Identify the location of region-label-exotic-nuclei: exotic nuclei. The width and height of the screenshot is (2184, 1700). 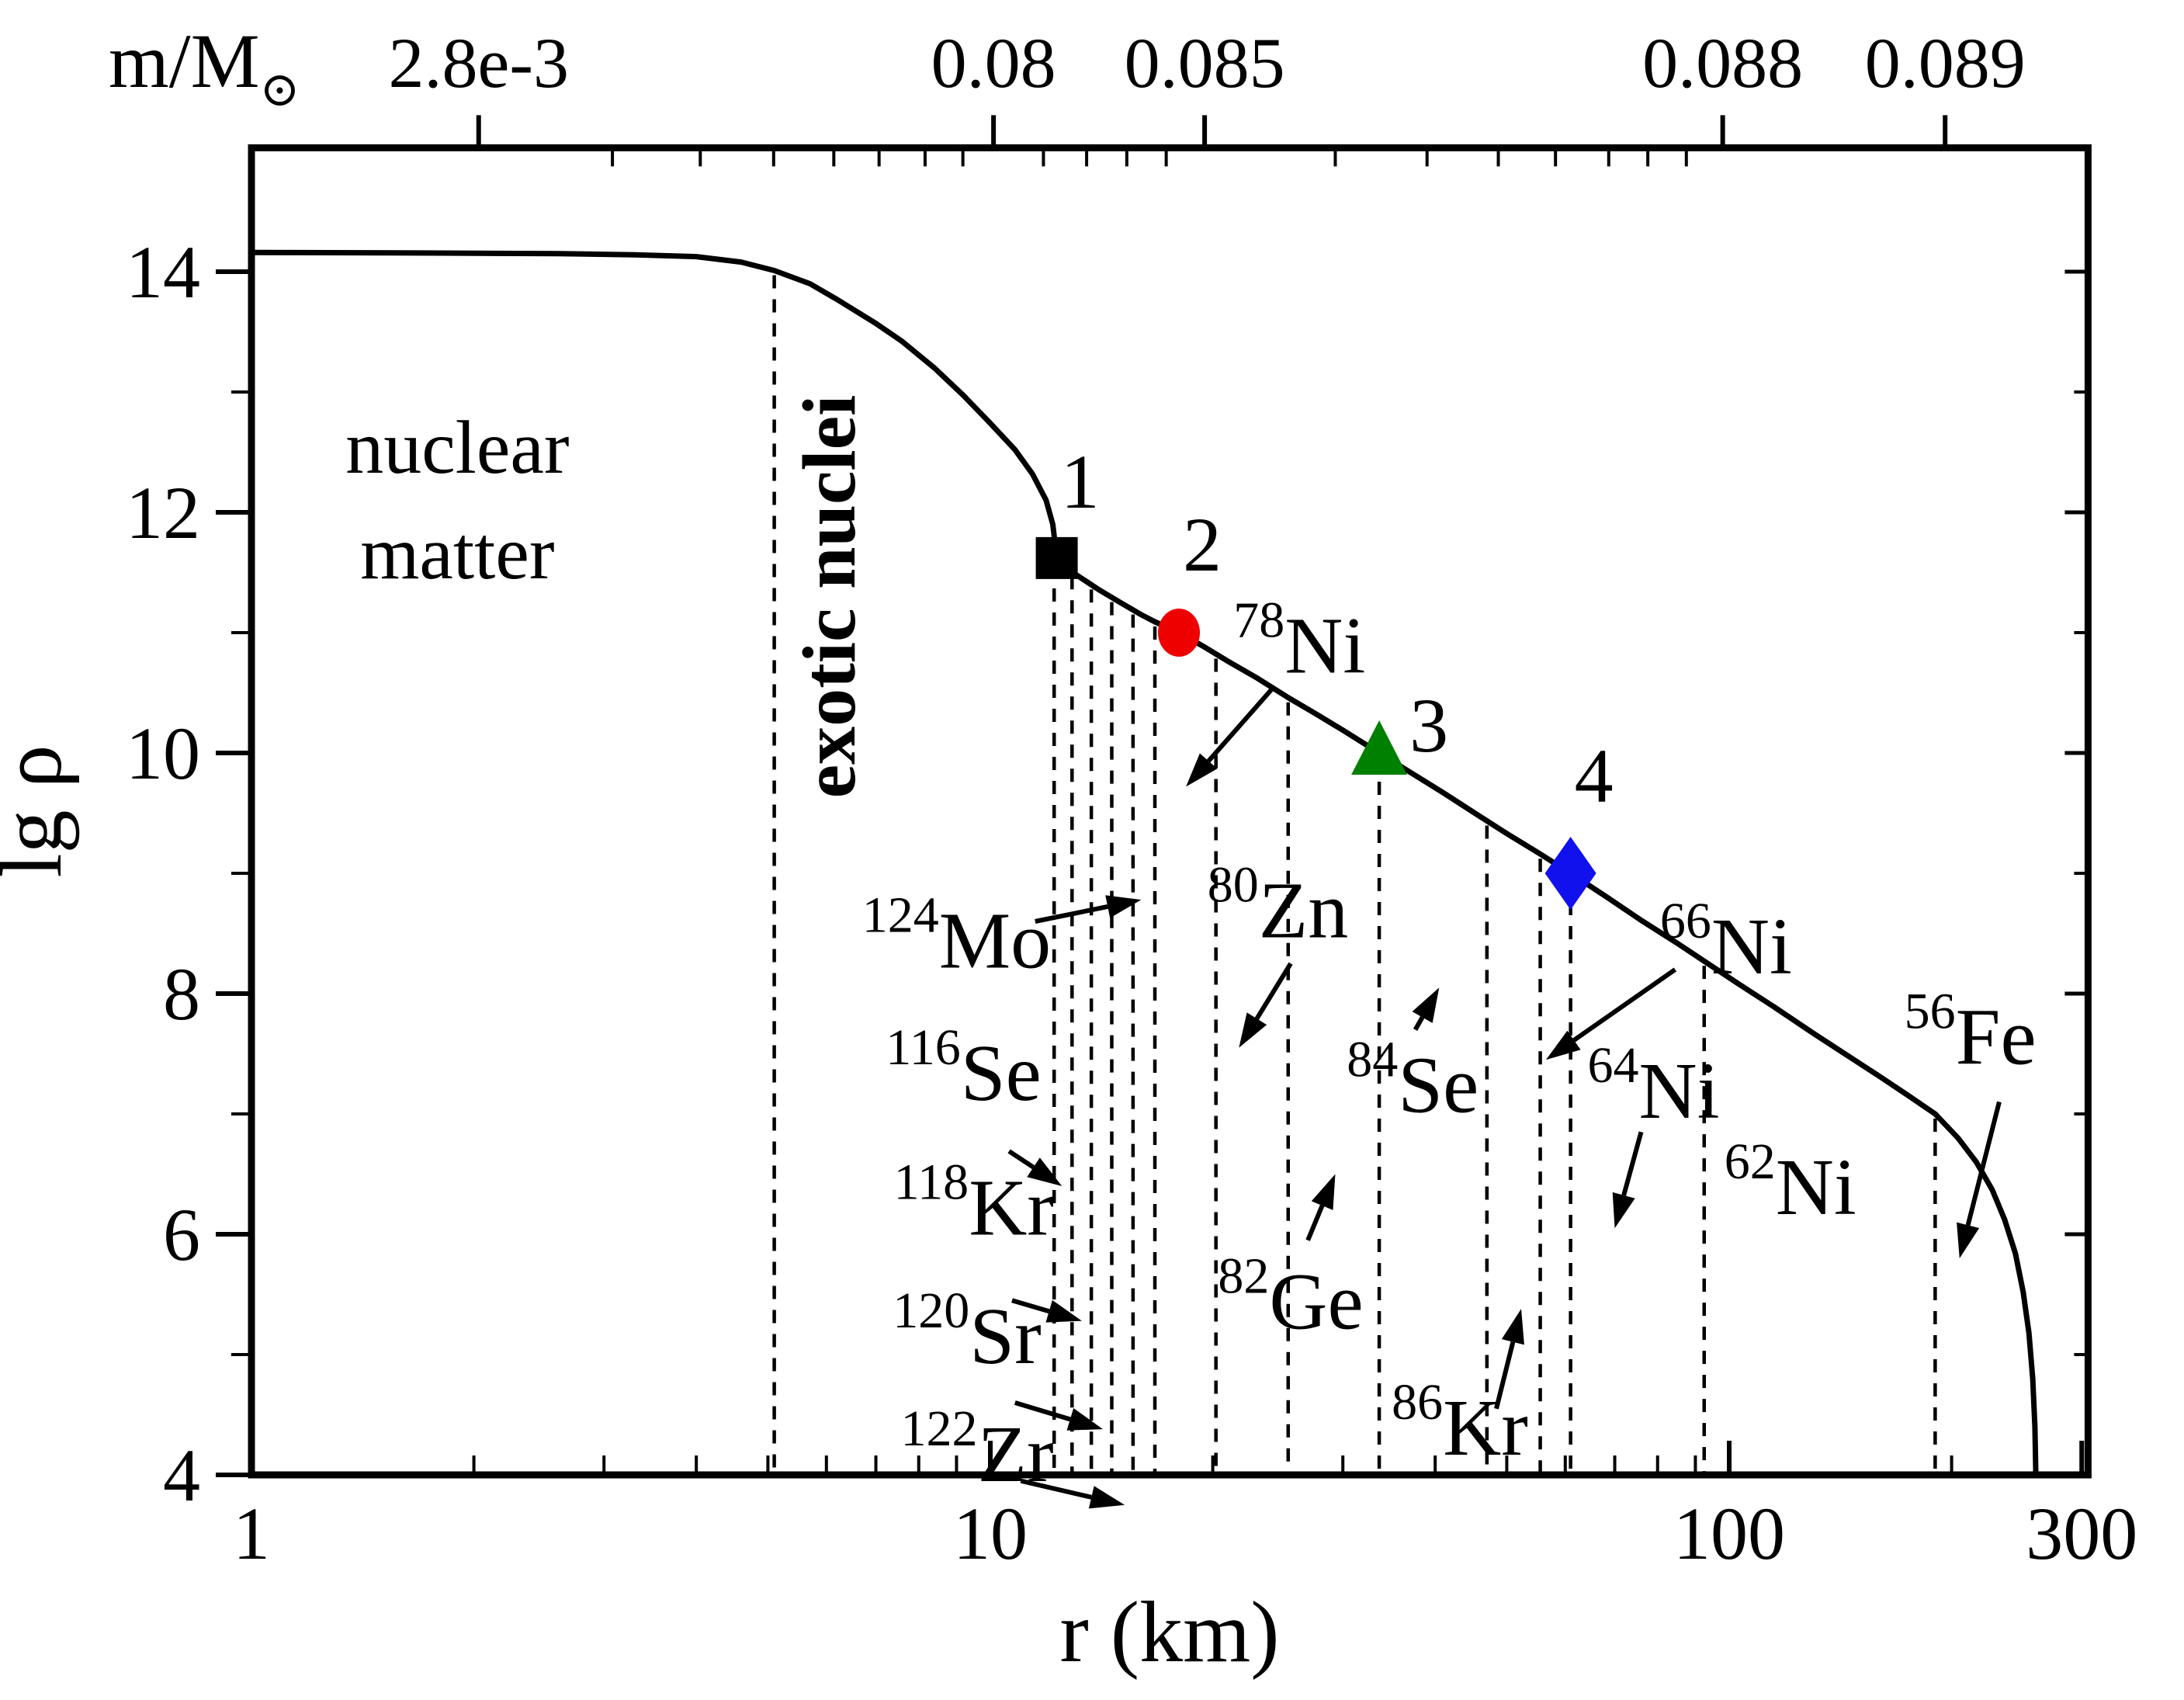
(830, 597).